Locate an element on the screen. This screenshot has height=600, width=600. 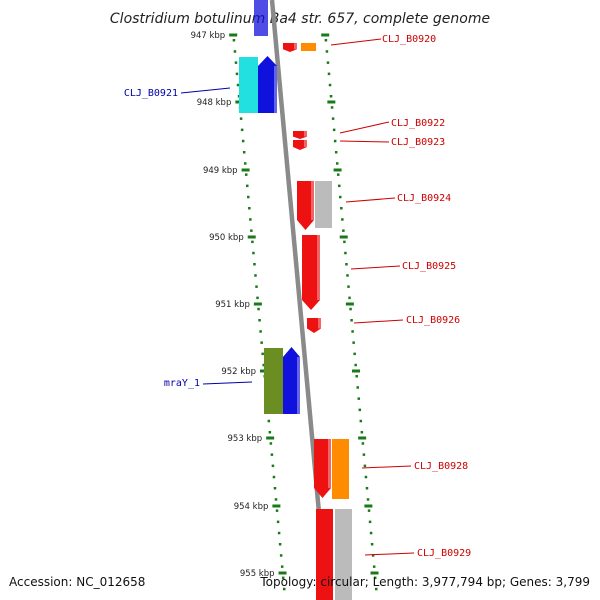
tick-label: 948 kbp is located at coordinates (214, 103).